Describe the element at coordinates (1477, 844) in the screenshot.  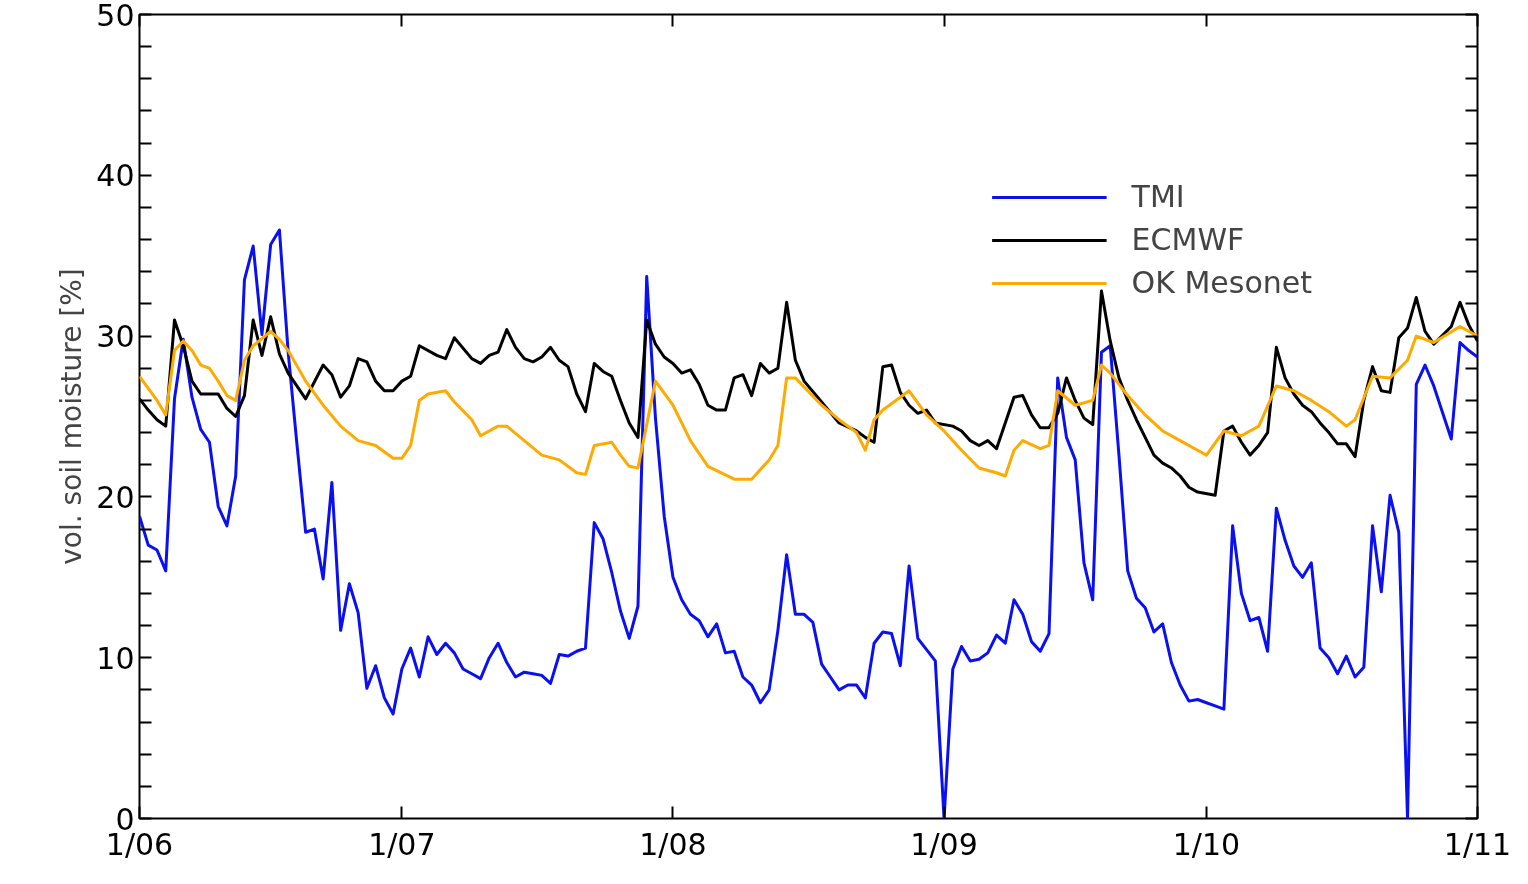
I see `x-tick-label: 1/11` at that location.